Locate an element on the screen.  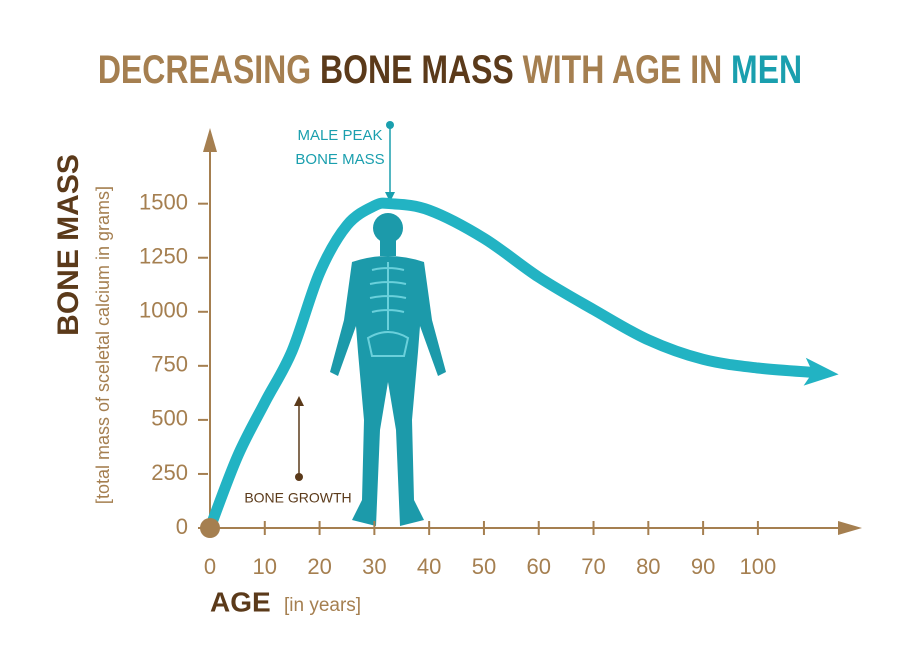
skeleton-figure is located at coordinates (388, 369).